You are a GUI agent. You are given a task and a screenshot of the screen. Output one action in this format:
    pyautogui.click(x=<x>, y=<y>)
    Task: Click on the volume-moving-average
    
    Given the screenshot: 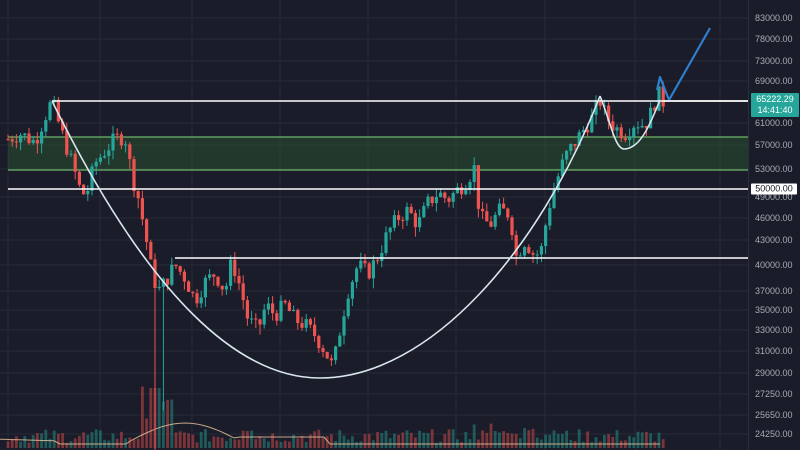 What is the action you would take?
    pyautogui.click(x=330, y=433)
    